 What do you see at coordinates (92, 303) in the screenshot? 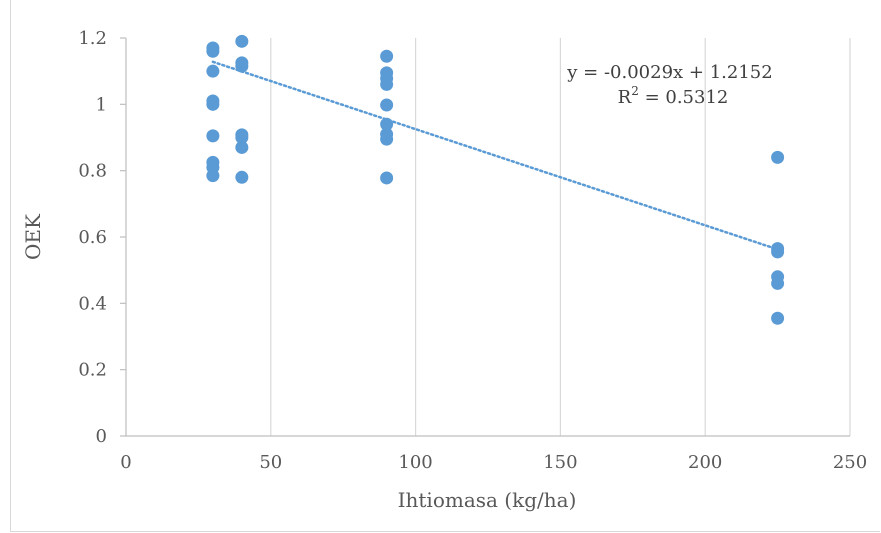
I see `y-tick-label: 0.4` at bounding box center [92, 303].